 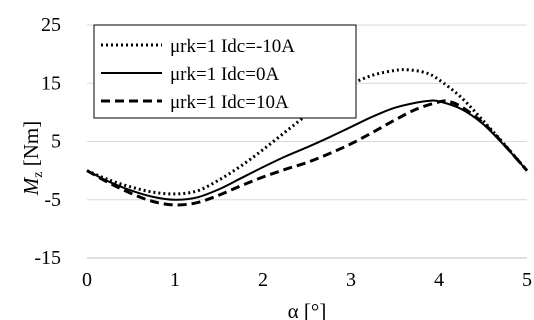 What do you see at coordinates (351, 280) in the screenshot?
I see `x-tick-label: 3` at bounding box center [351, 280].